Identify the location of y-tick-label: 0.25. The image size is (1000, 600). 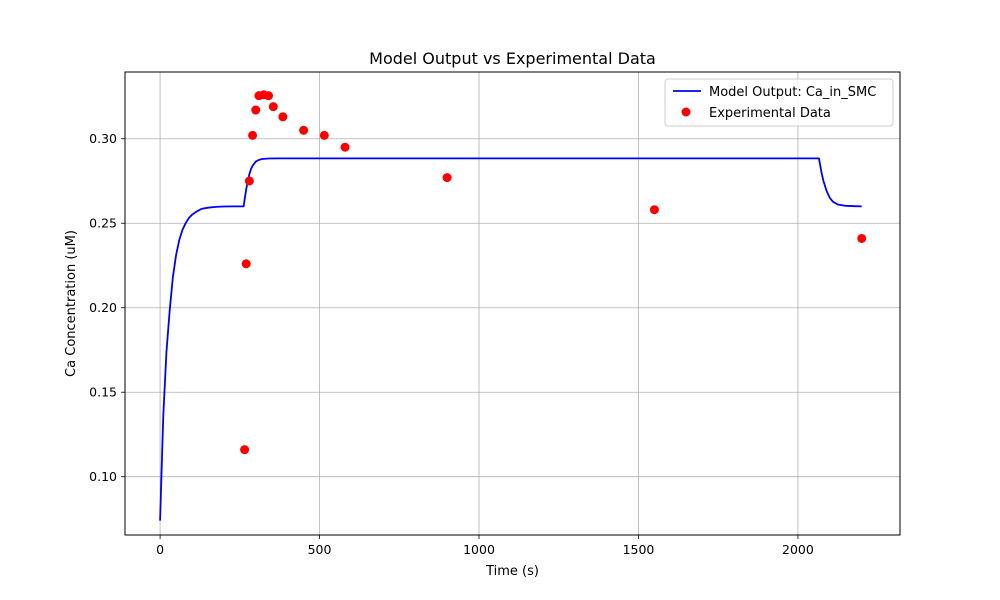
(103, 223).